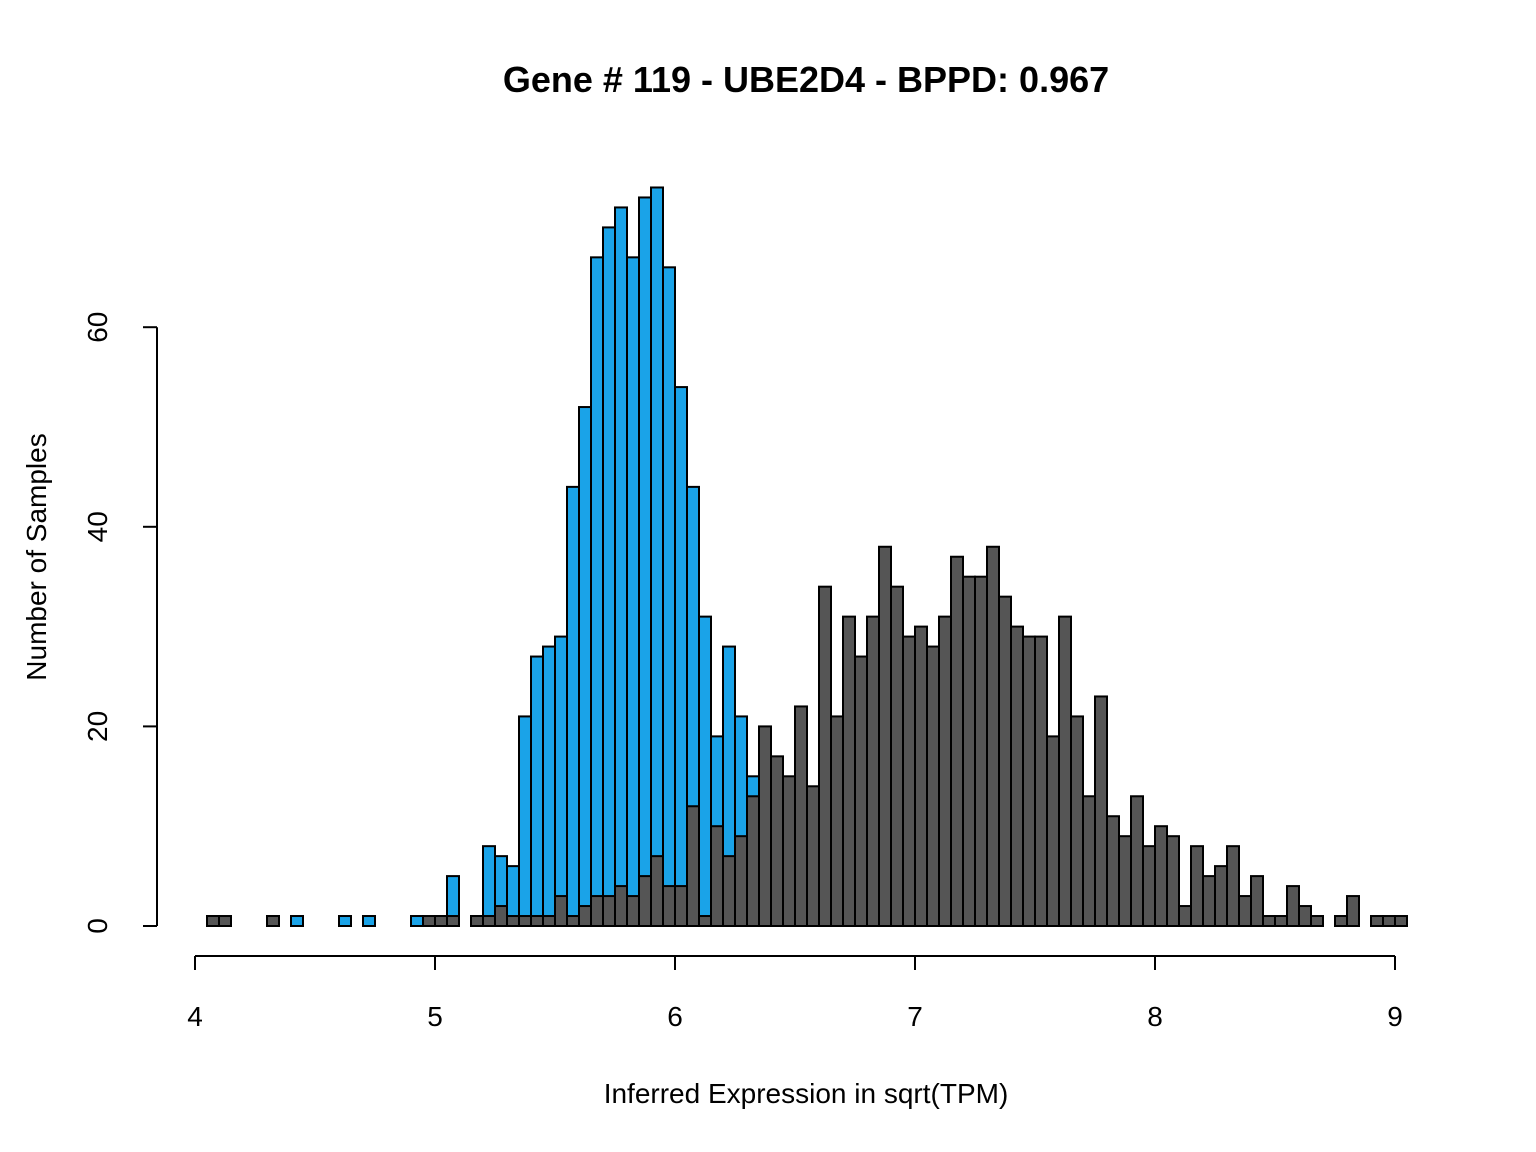 Image resolution: width=1536 pixels, height=1152 pixels. I want to click on y-tick-label: 0, so click(97, 926).